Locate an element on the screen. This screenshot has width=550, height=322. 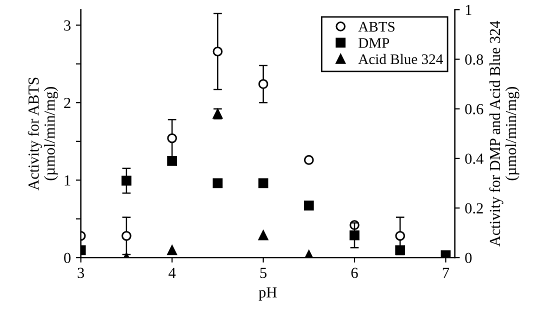
x-tick-label: 5 is located at coordinates (263, 273).